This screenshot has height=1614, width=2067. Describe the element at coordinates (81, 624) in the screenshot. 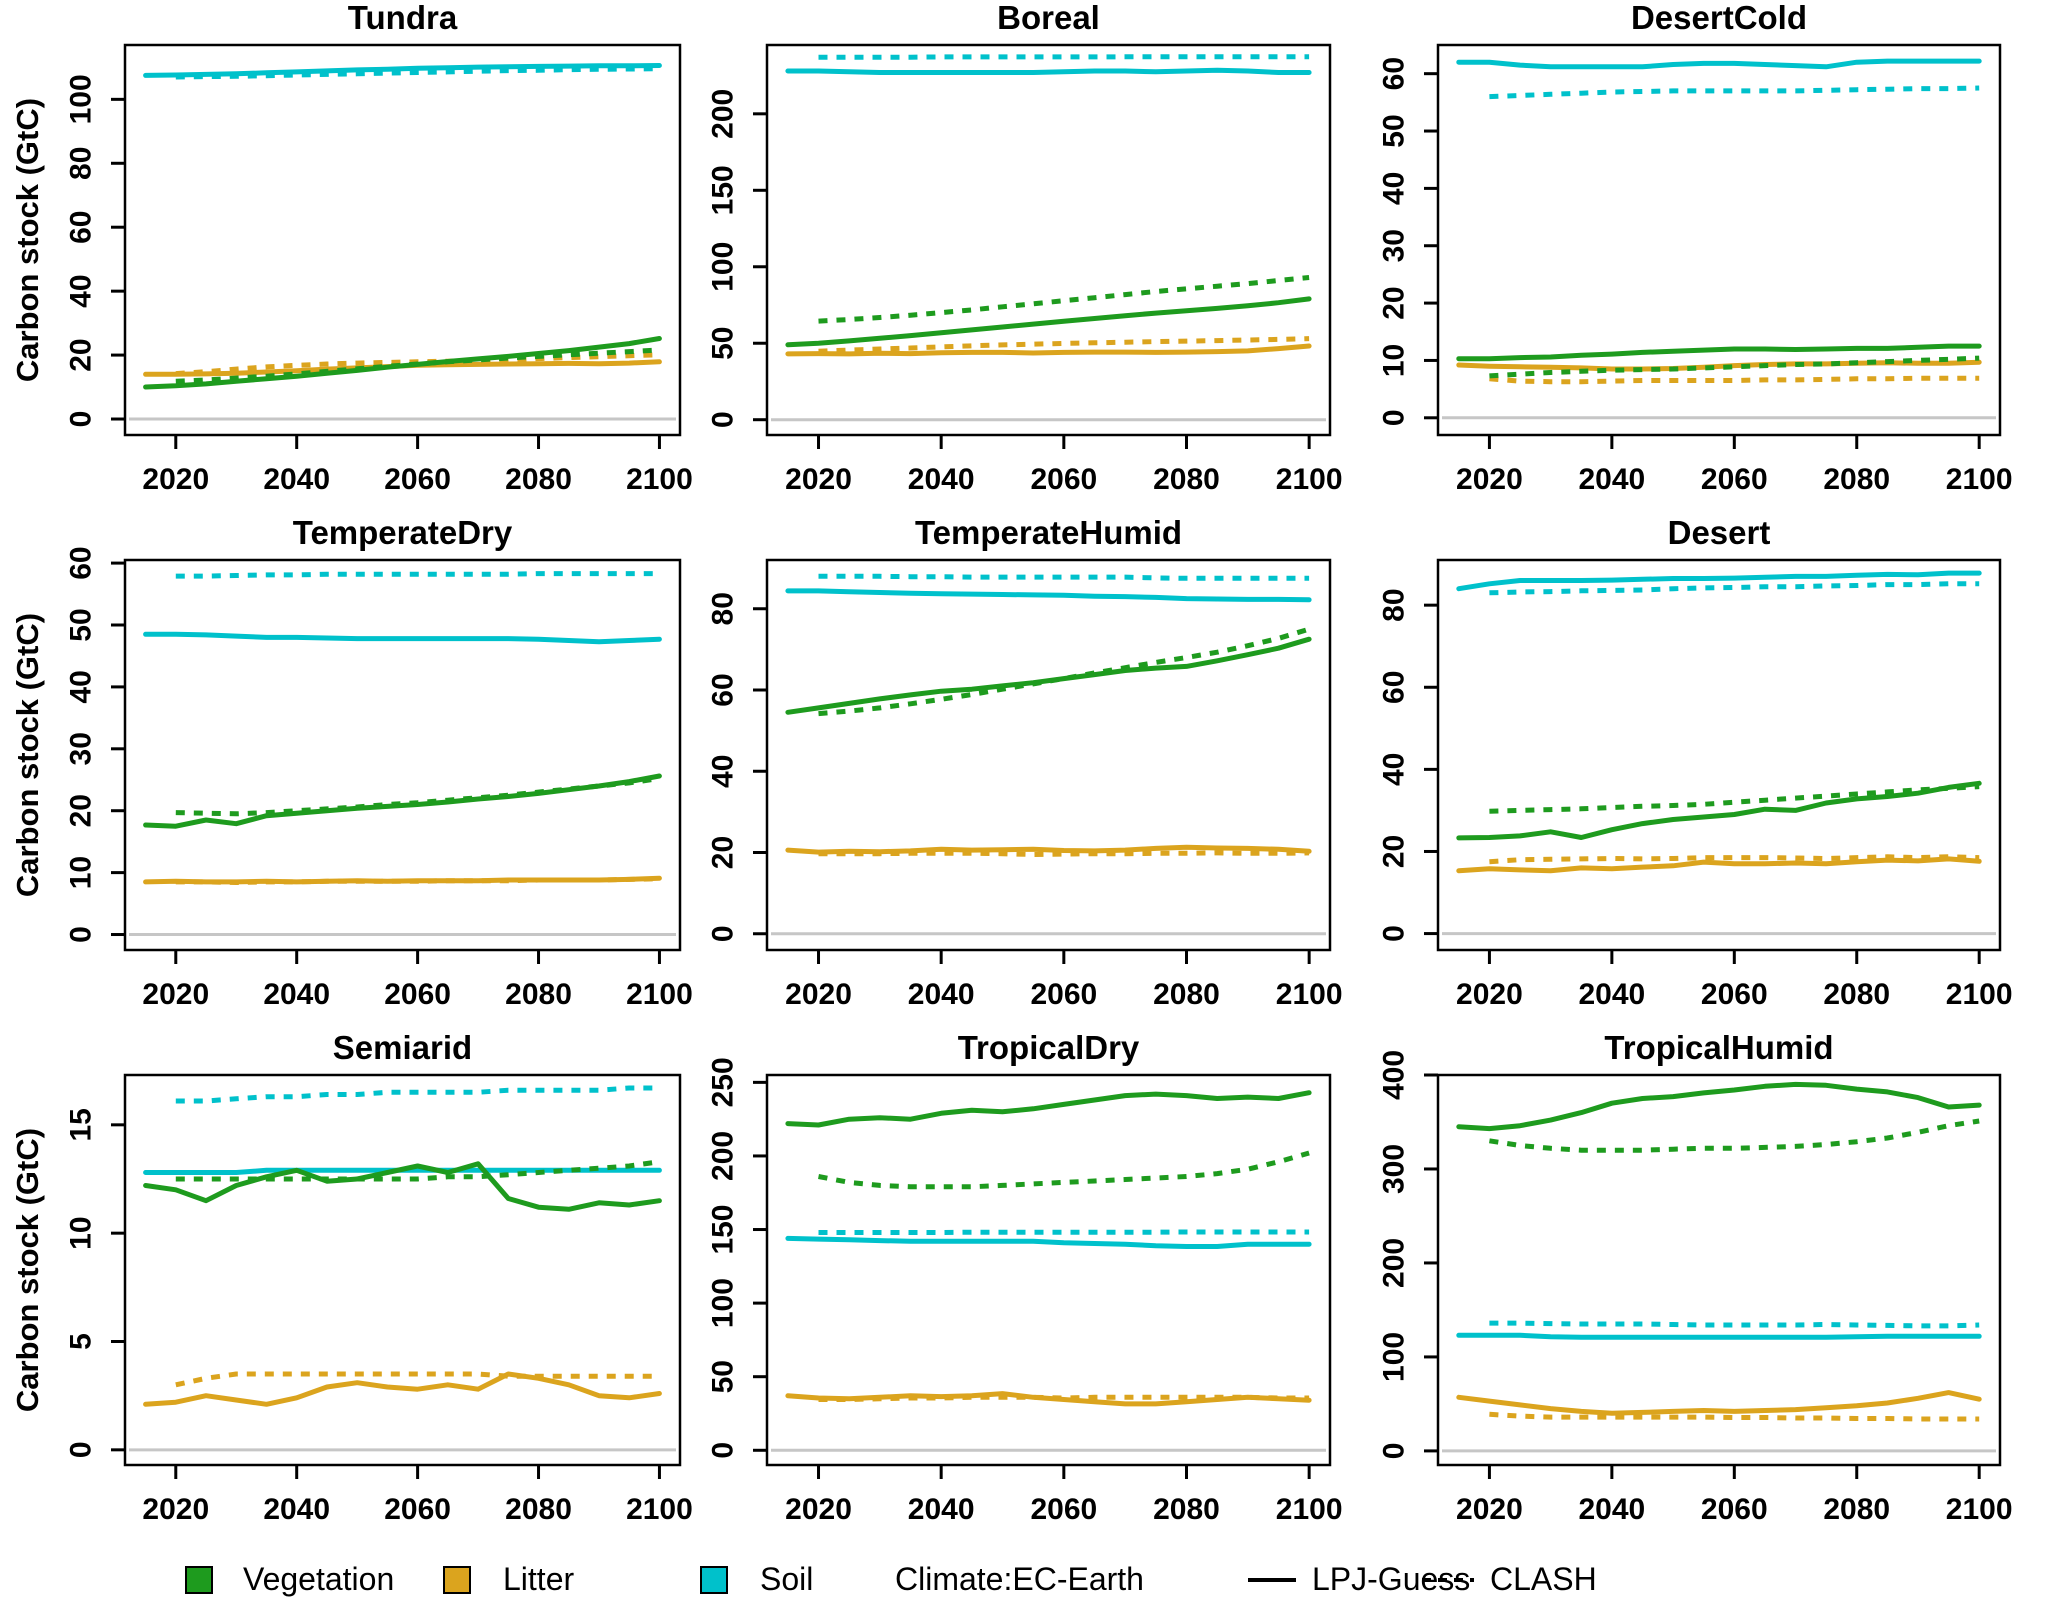

I see `y-tick-label: 50` at that location.